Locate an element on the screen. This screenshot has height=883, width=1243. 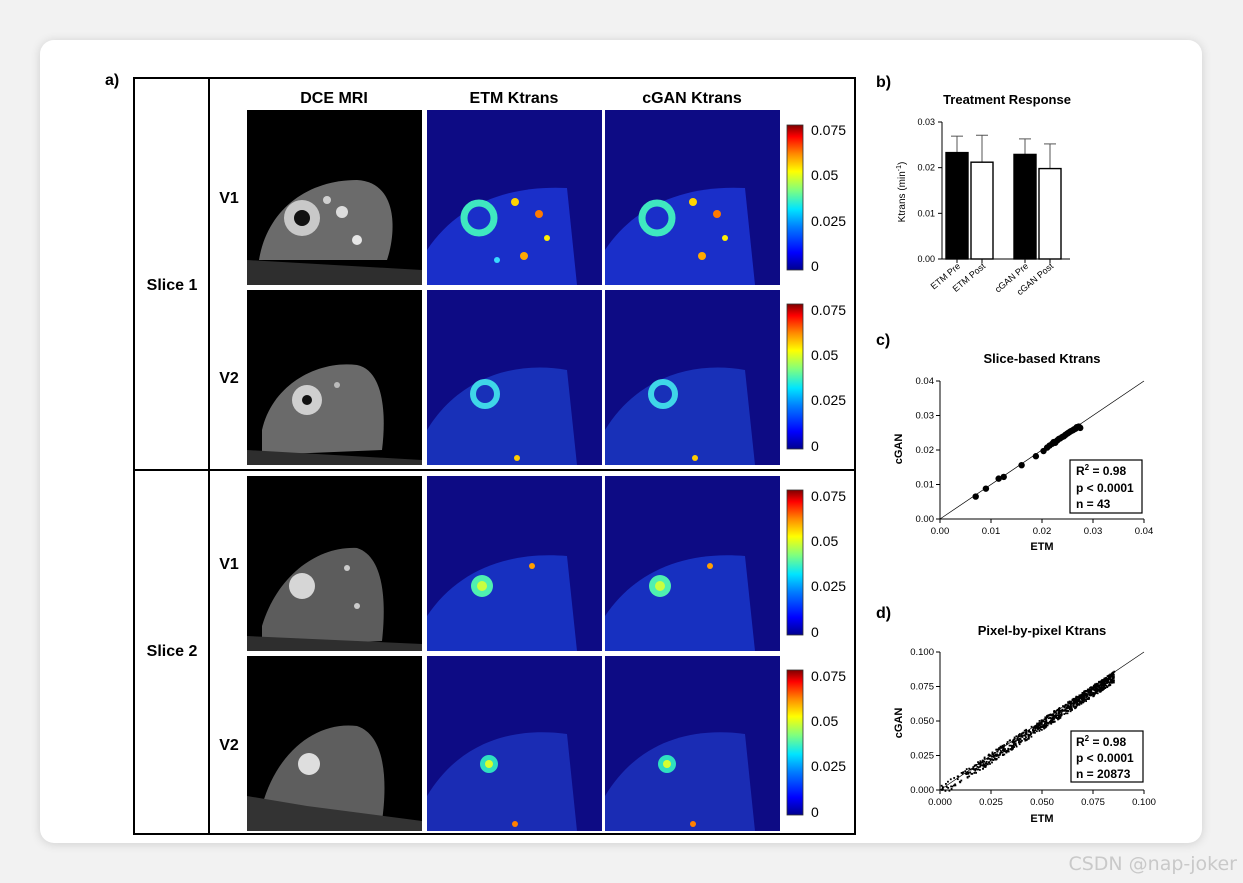
chart-b-bar is located at coordinates (982, 210).